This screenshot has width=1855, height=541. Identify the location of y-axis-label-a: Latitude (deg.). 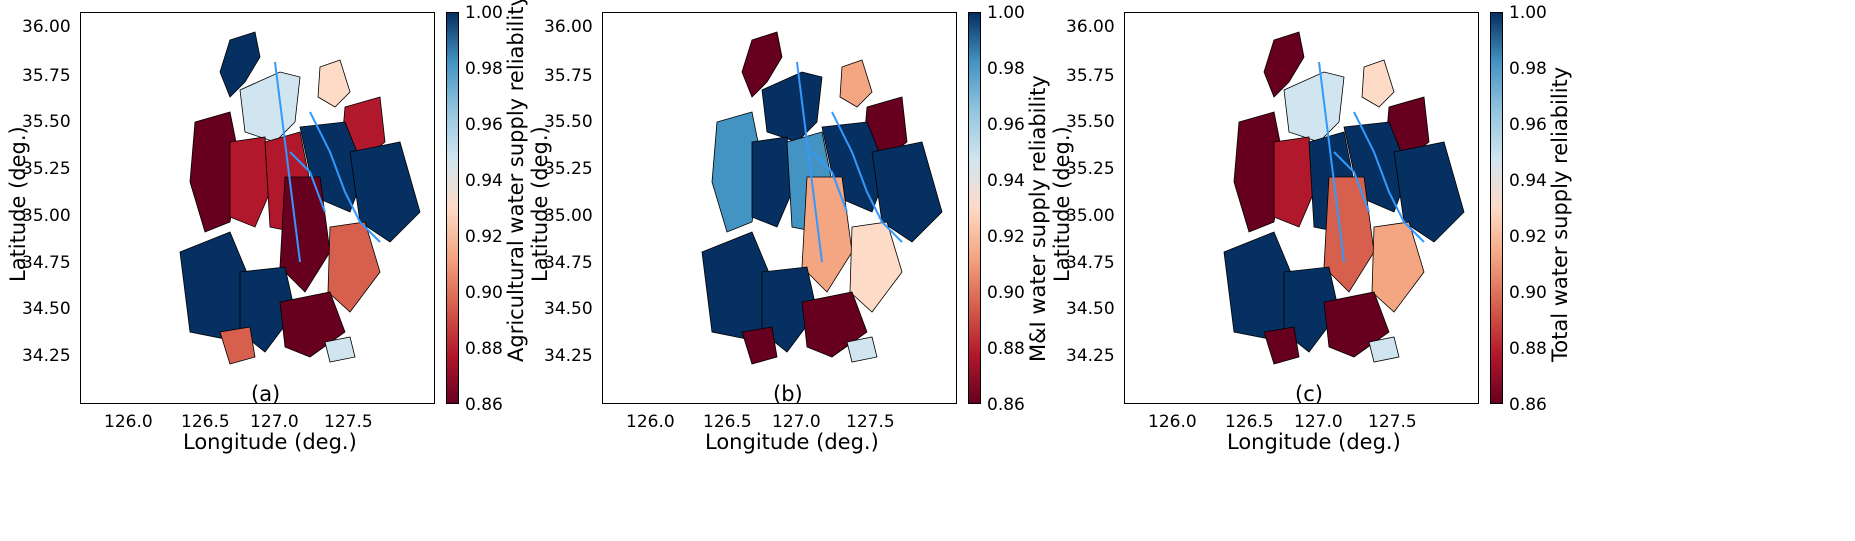
(18, 204).